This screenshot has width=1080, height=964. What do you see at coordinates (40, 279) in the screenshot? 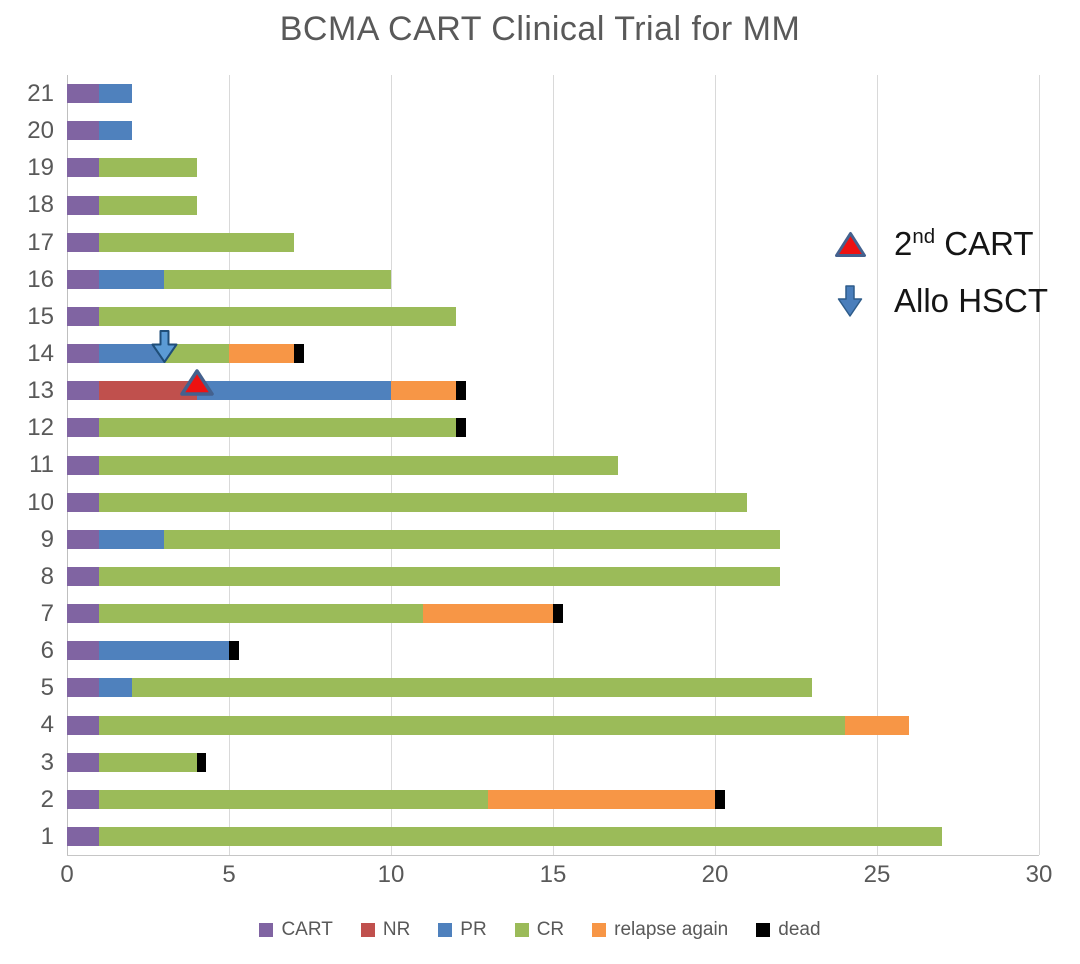
I see `y-label-patient-16: 16` at bounding box center [40, 279].